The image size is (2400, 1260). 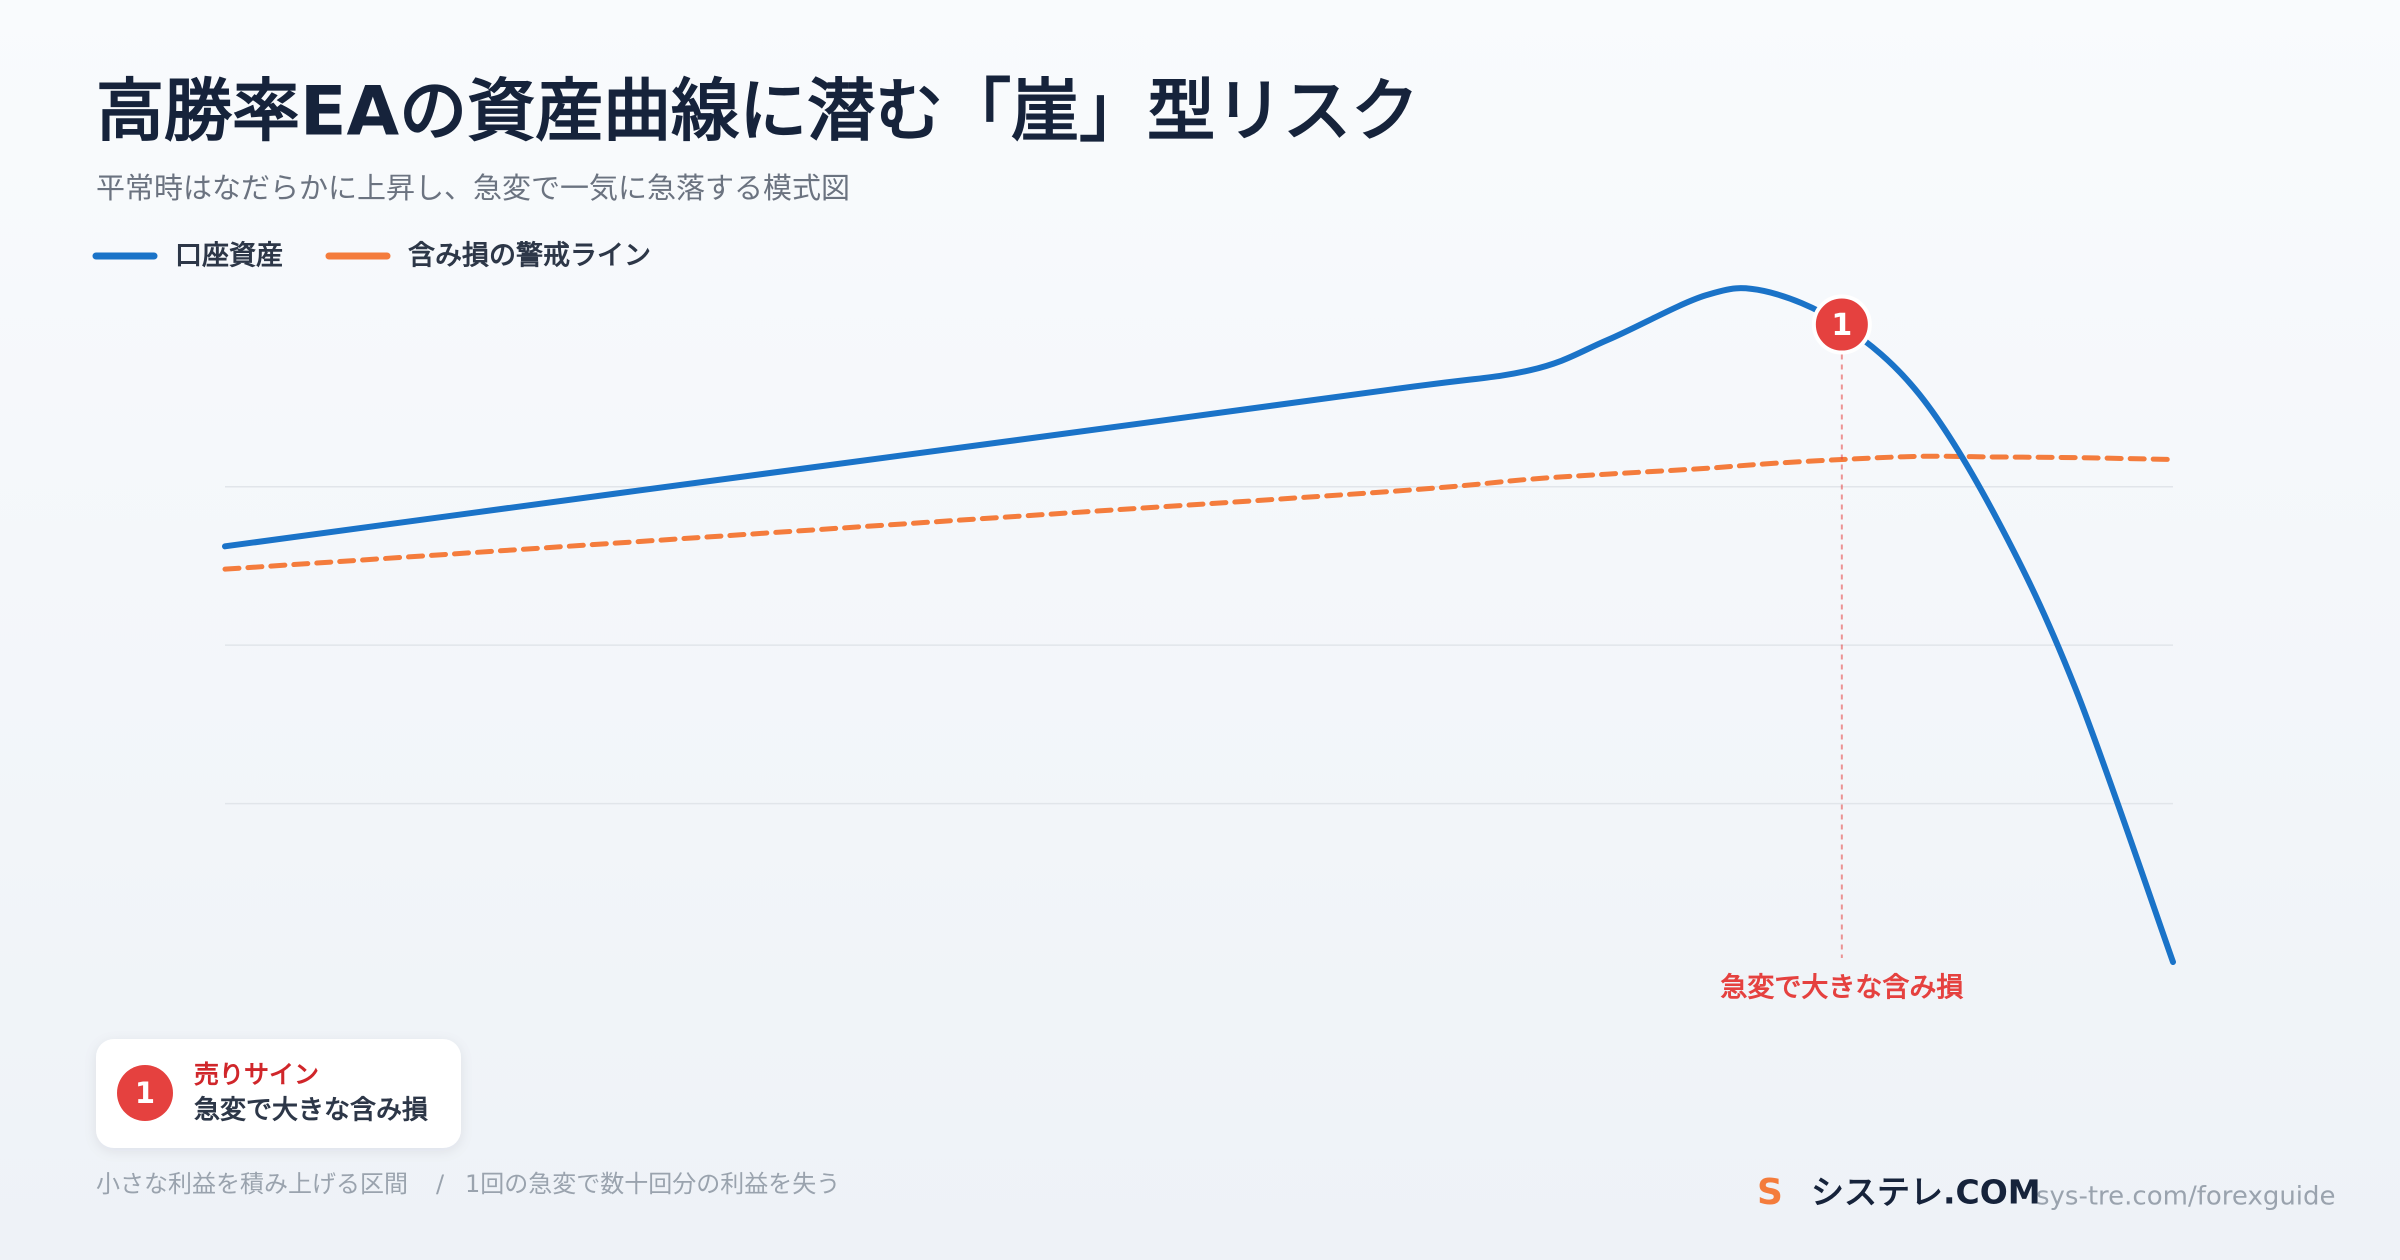 What do you see at coordinates (278, 1093) in the screenshot?
I see `callout-box` at bounding box center [278, 1093].